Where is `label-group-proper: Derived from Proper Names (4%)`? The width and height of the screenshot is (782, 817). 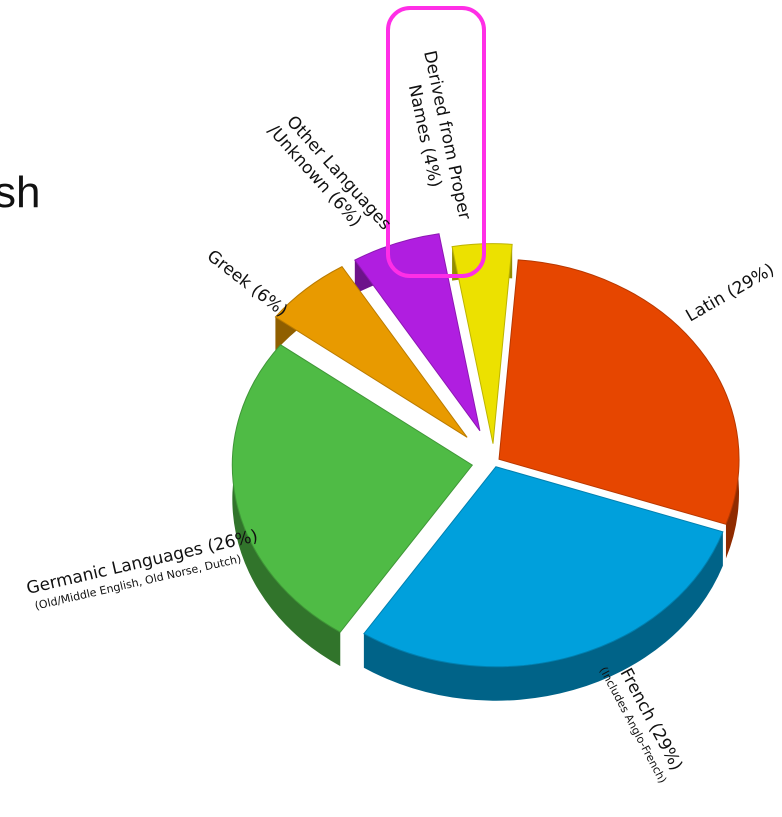
label-group-proper: Derived from Proper Names (4%) is located at coordinates (439, 135).